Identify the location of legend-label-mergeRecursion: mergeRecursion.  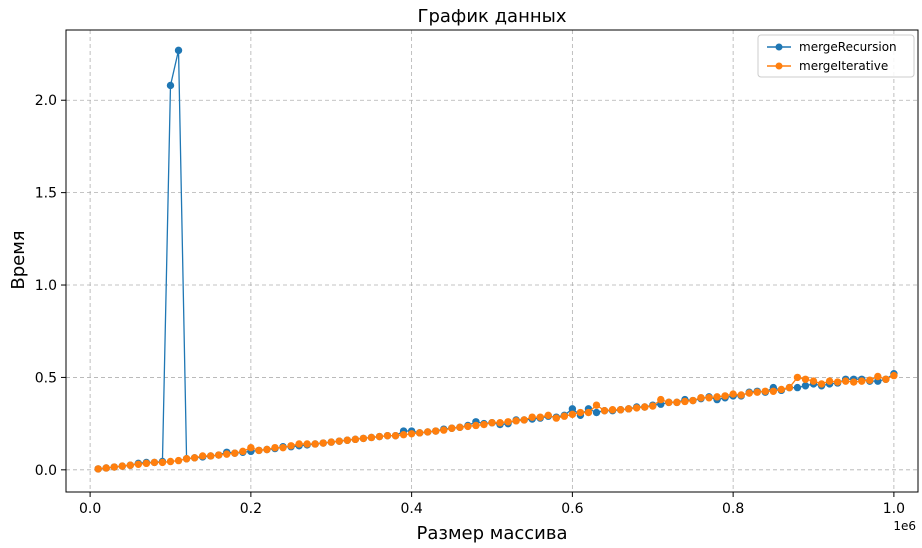
(848, 47).